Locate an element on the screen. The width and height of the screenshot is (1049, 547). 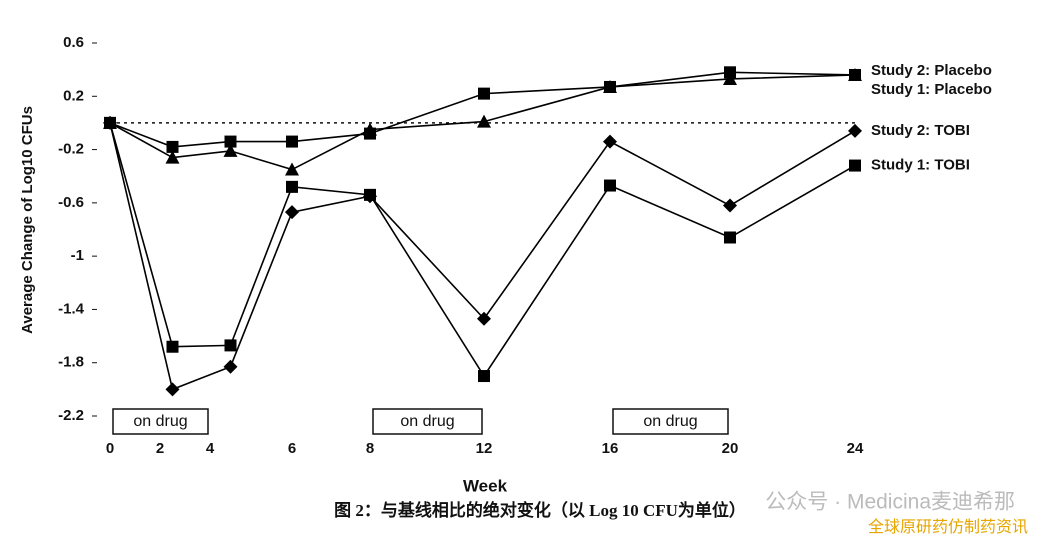
y-tick-label: -1 is located at coordinates (77, 255).